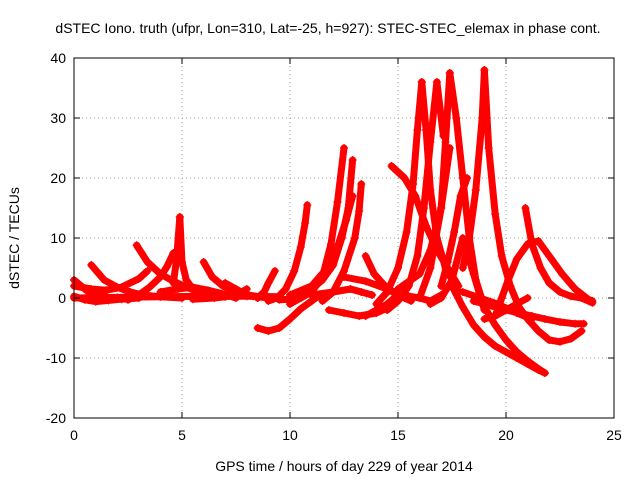  What do you see at coordinates (74, 435) in the screenshot?
I see `x-tick-label: 0` at bounding box center [74, 435].